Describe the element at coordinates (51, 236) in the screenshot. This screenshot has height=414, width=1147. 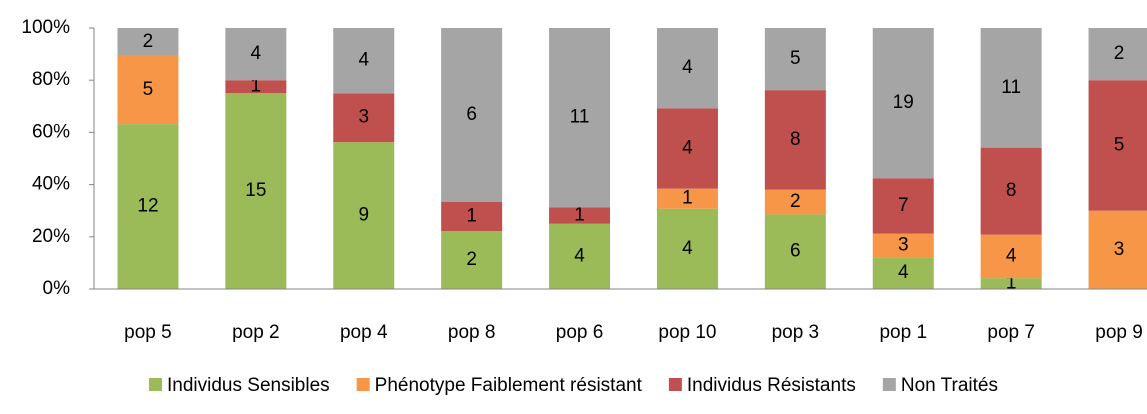
I see `y-tick-label: 20%` at that location.